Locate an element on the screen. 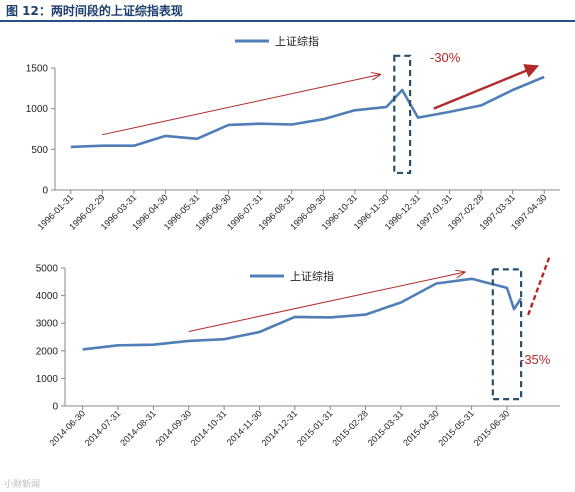 This screenshot has width=575, height=492. y-tick-label: 500 is located at coordinates (39, 150).